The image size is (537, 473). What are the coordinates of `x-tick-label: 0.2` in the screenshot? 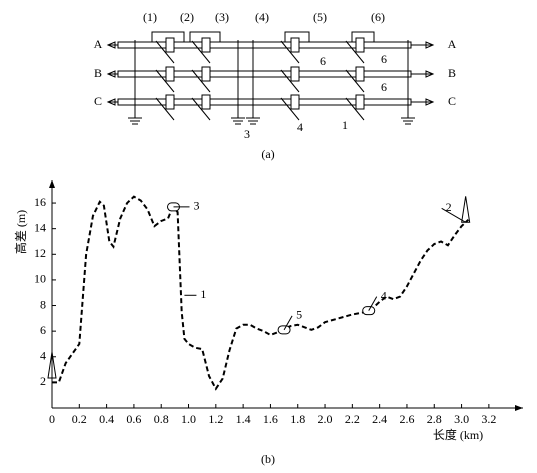 It's located at (79, 419).